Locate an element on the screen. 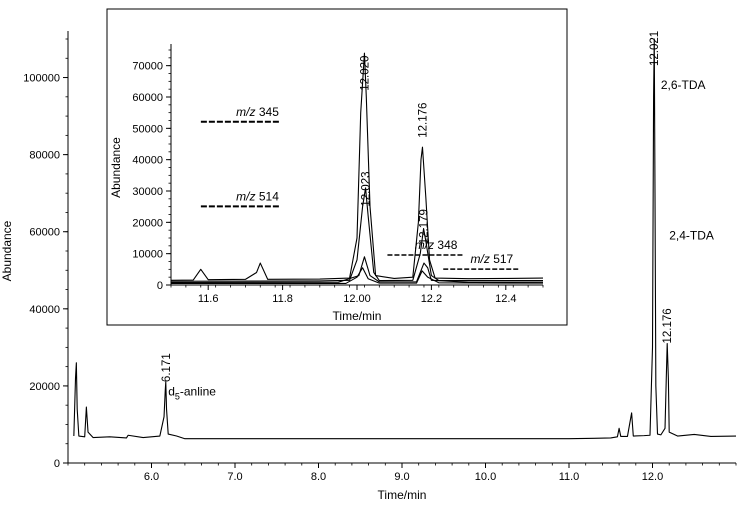  inset-y-tick-label: 30000 is located at coordinates (147, 192).